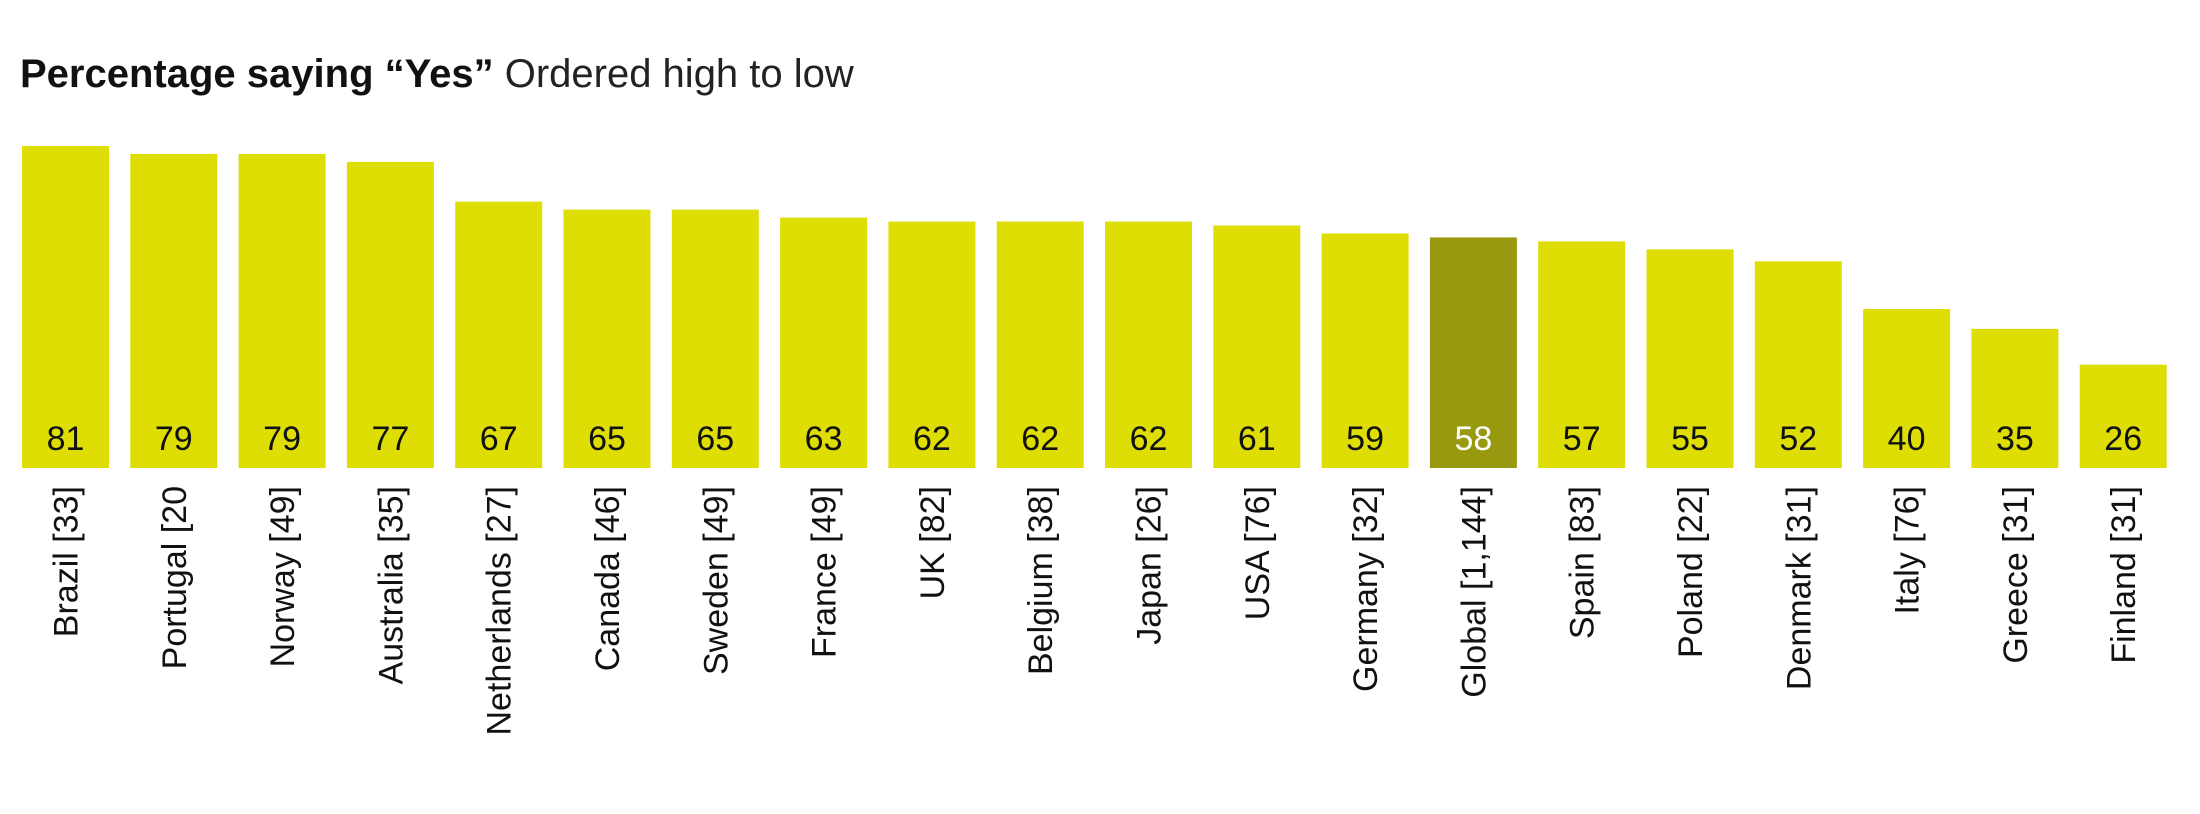 The height and width of the screenshot is (814, 2200). I want to click on data-label-3: 77, so click(390, 439).